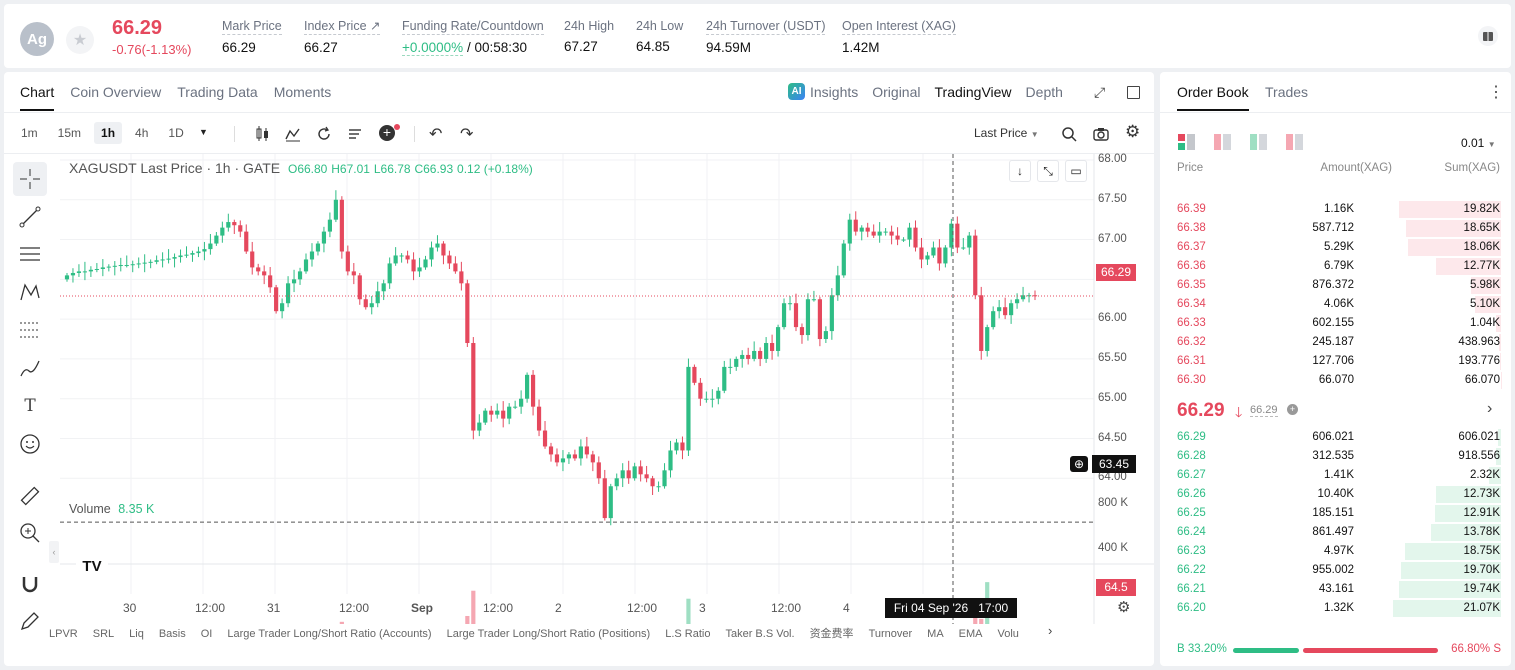  What do you see at coordinates (831, 634) in the screenshot?
I see `indicator-item: 资金费率` at bounding box center [831, 634].